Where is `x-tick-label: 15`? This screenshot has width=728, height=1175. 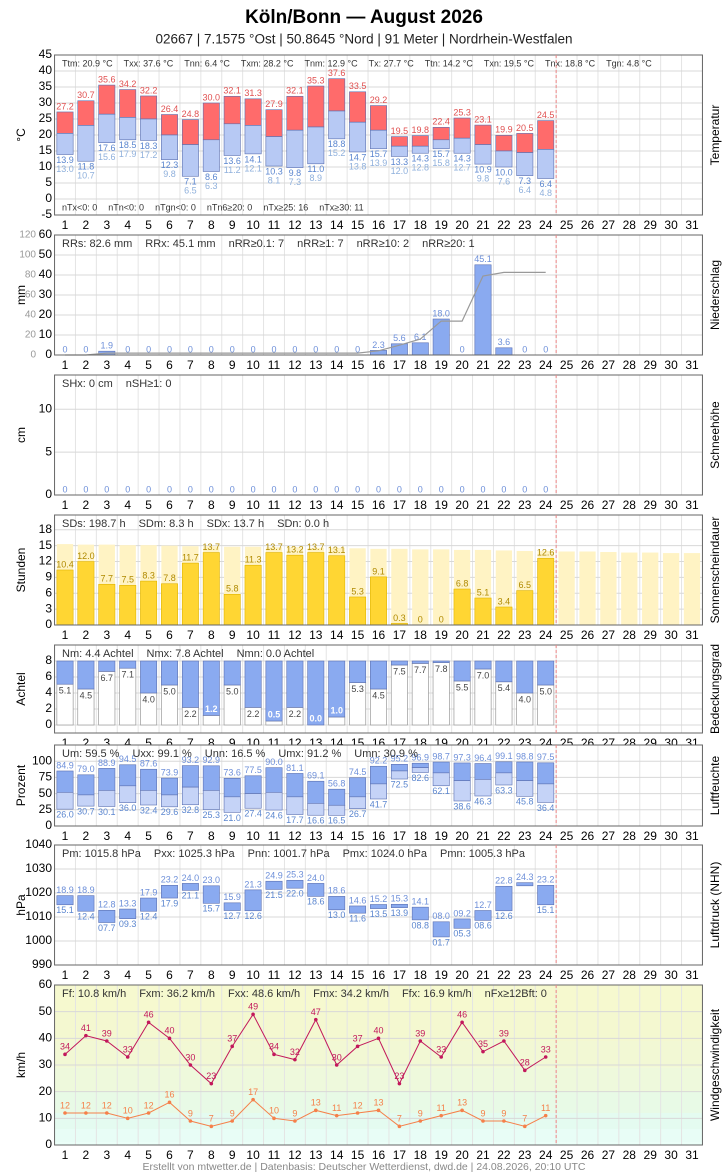 x-tick-label: 15 is located at coordinates (358, 225).